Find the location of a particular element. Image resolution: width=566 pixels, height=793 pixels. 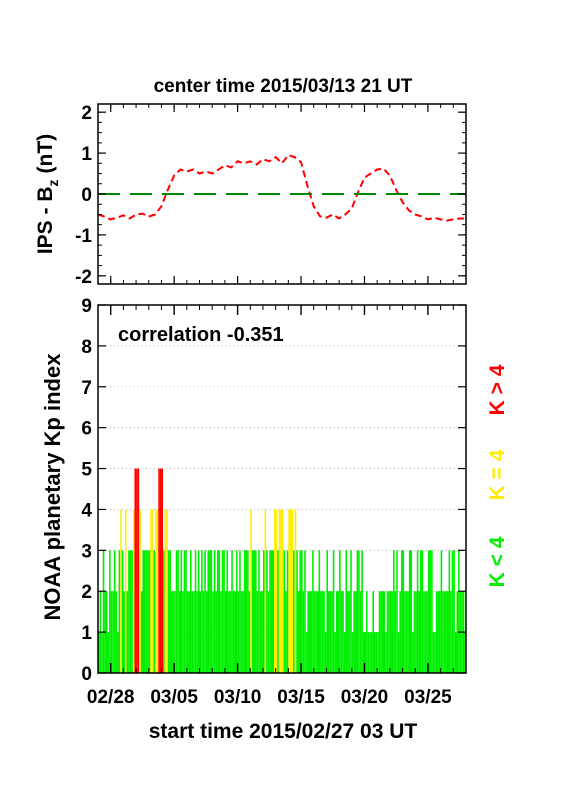

bz-y-tick-label: 2 is located at coordinates (86, 113).